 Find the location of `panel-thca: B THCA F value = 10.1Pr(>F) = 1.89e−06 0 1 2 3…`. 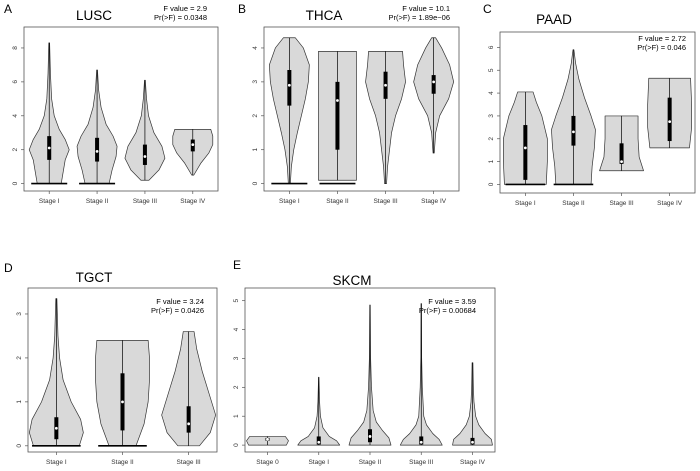

panel-thca: B THCA F value = 10.1Pr(>F) = 1.89e−06 0 1 2 3… is located at coordinates (349, 103).